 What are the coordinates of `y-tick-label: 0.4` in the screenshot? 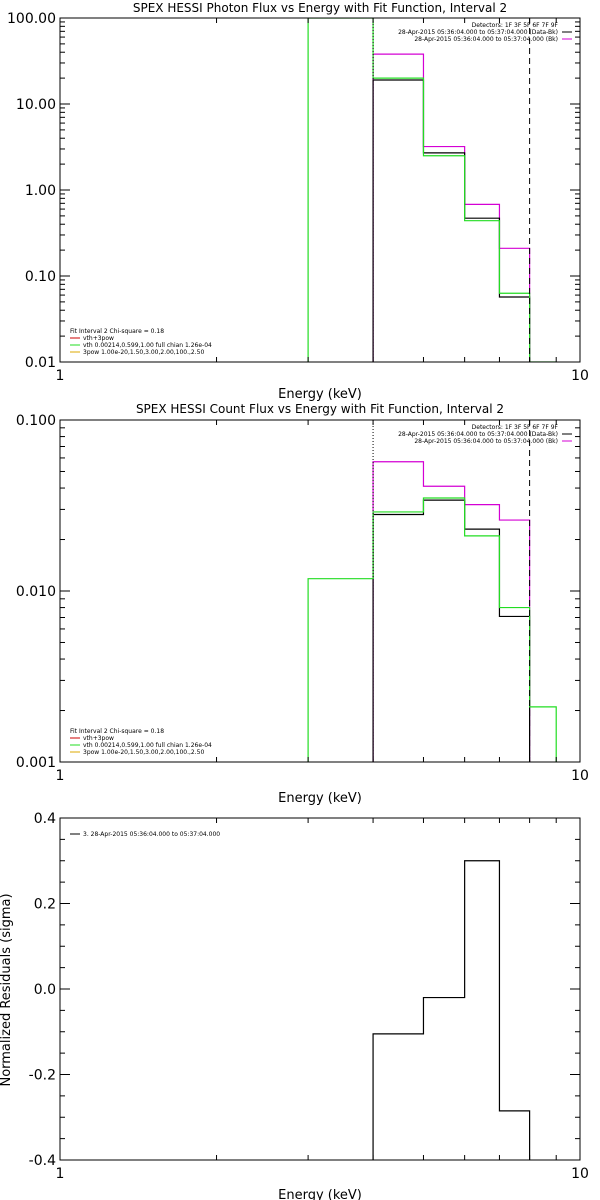 It's located at (45, 819).